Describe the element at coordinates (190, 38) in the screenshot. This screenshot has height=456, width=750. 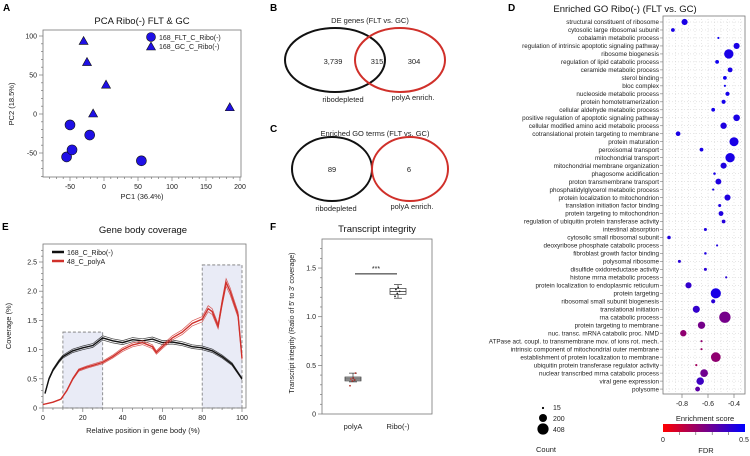
I see `pca-legend-flt: 168_FLT_C_Ribo(-)` at that location.